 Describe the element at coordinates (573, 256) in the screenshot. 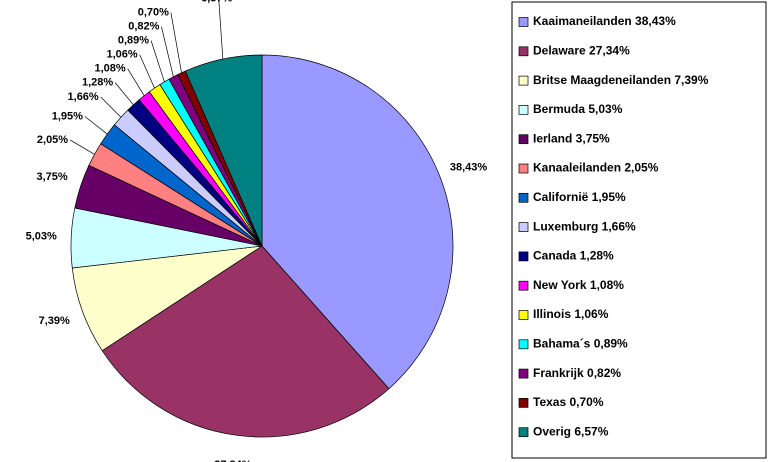

I see `legend-label: Canada 1,28%` at that location.